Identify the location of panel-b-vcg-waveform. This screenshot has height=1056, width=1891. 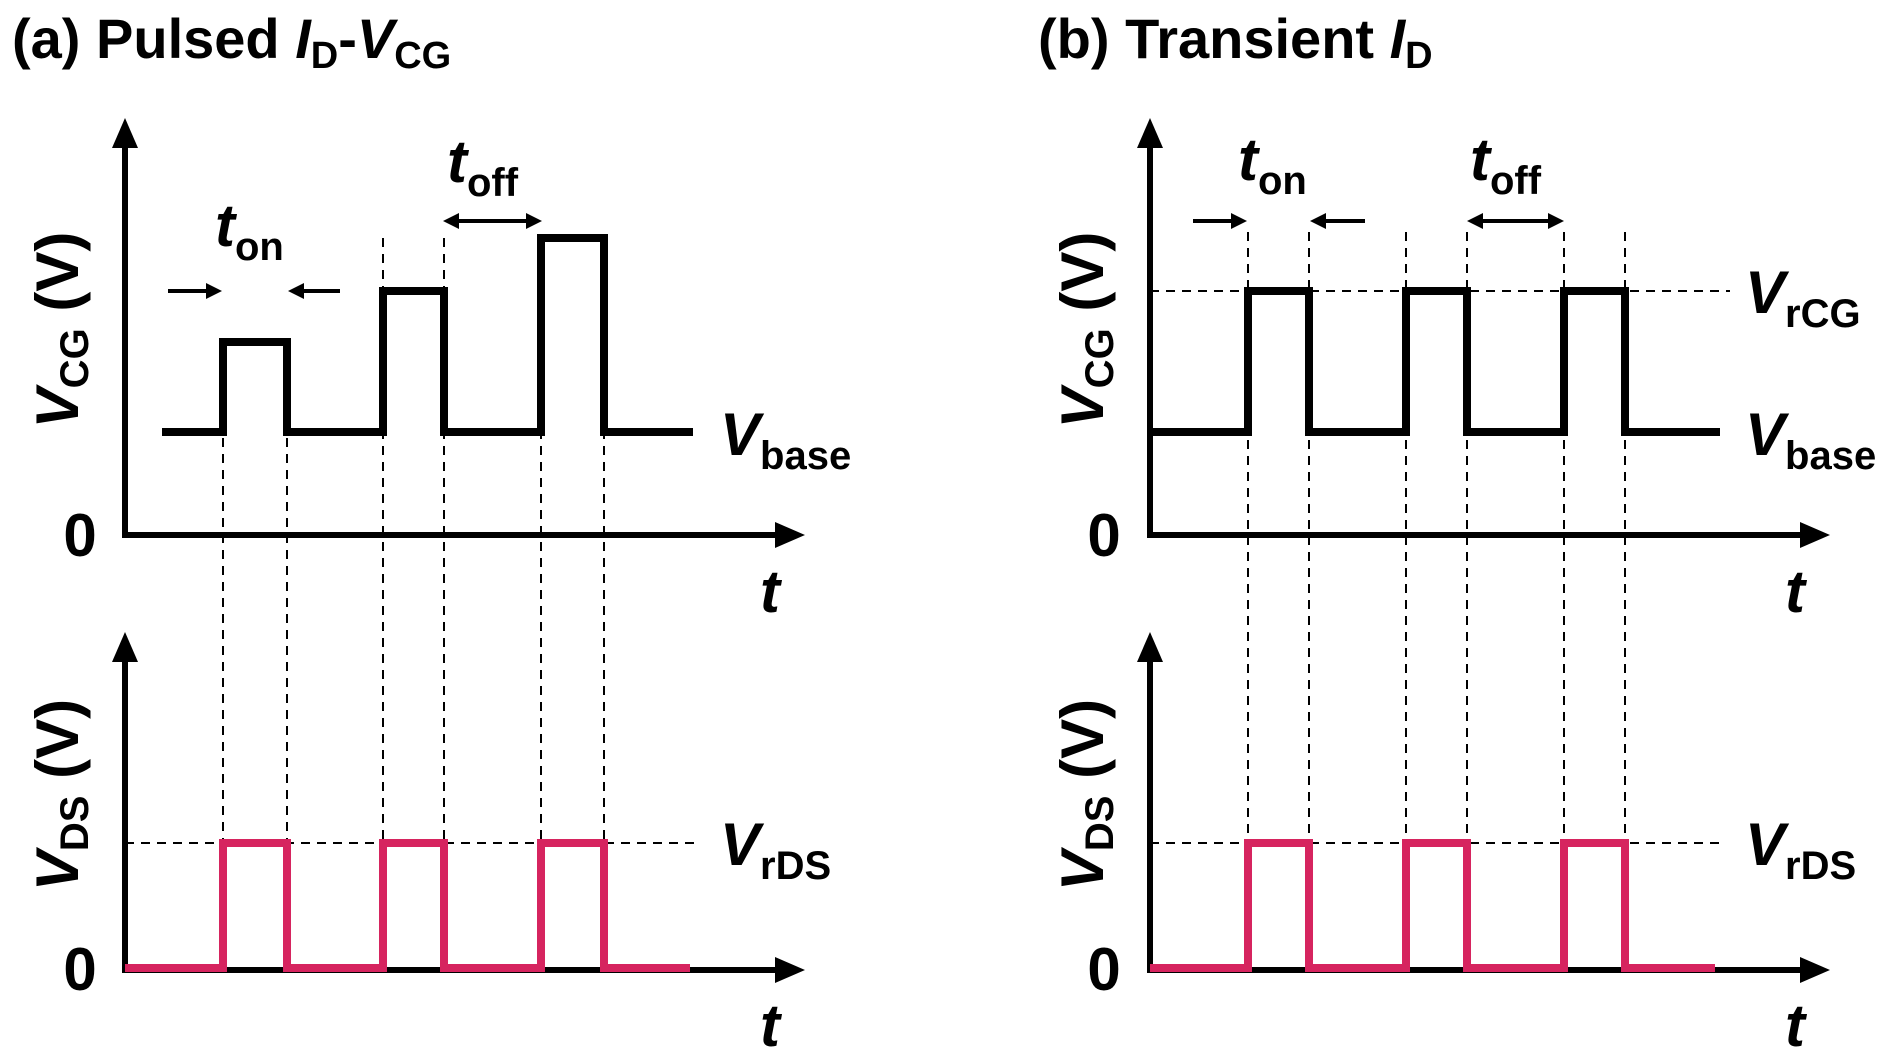
(1435, 361).